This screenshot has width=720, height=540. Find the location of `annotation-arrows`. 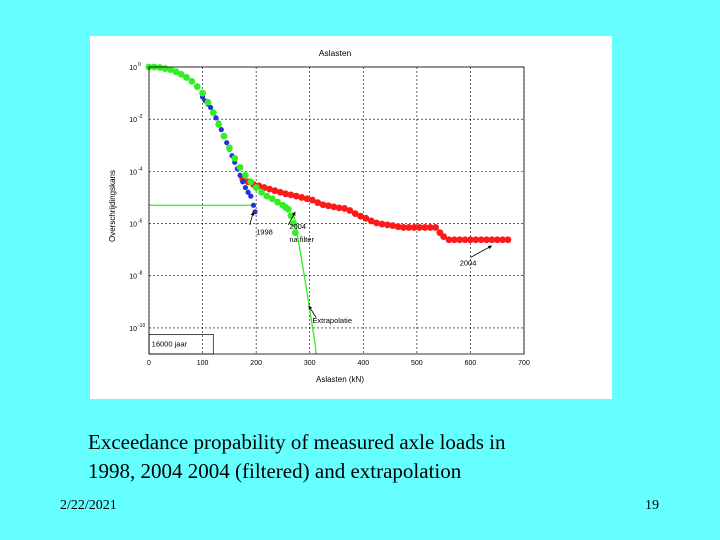

annotation-arrows is located at coordinates (371, 264).